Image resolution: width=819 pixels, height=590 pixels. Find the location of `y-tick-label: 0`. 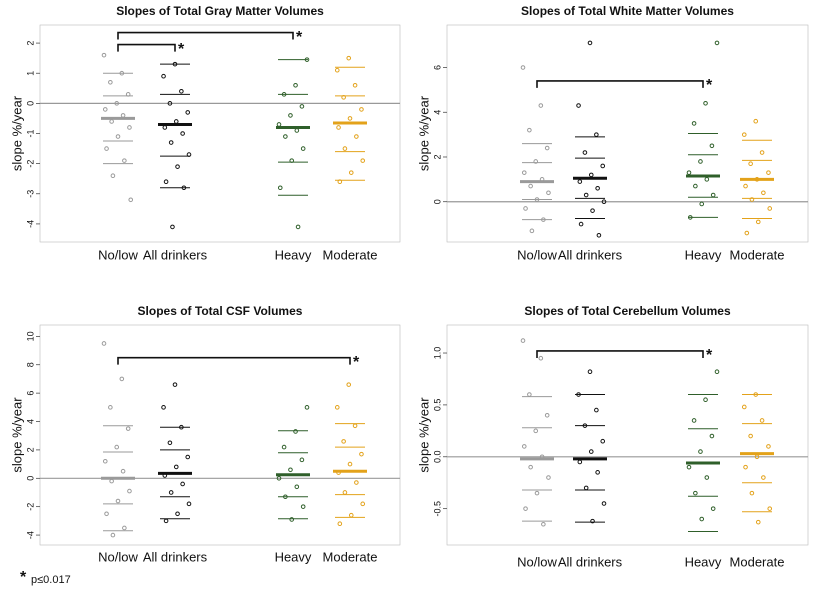

y-tick-label: 0 is located at coordinates (30, 103).